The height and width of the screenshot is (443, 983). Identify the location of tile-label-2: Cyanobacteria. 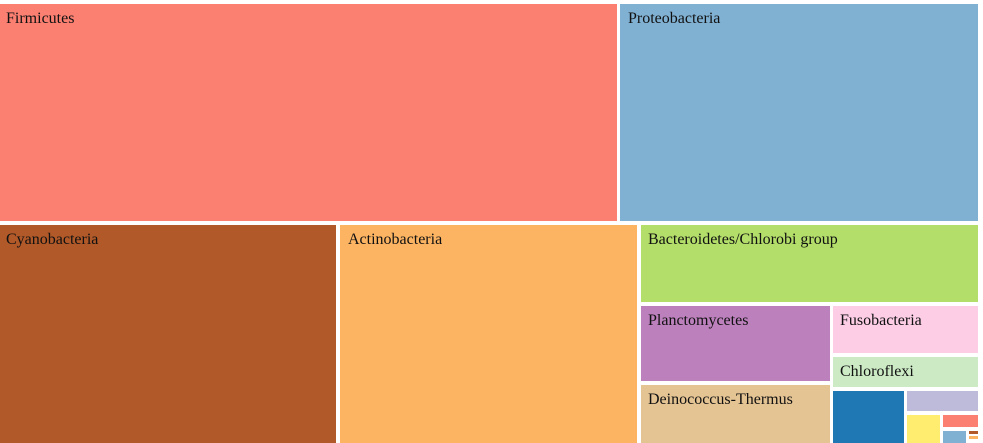
(52, 239).